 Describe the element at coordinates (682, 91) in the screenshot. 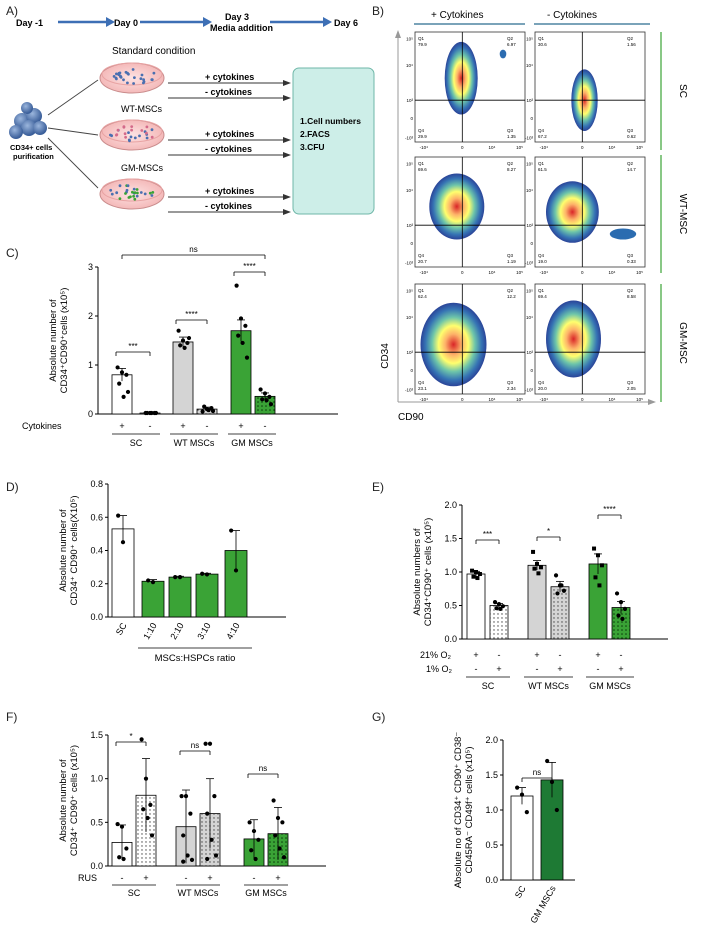

I see `facs-row-label-sc: SC` at that location.